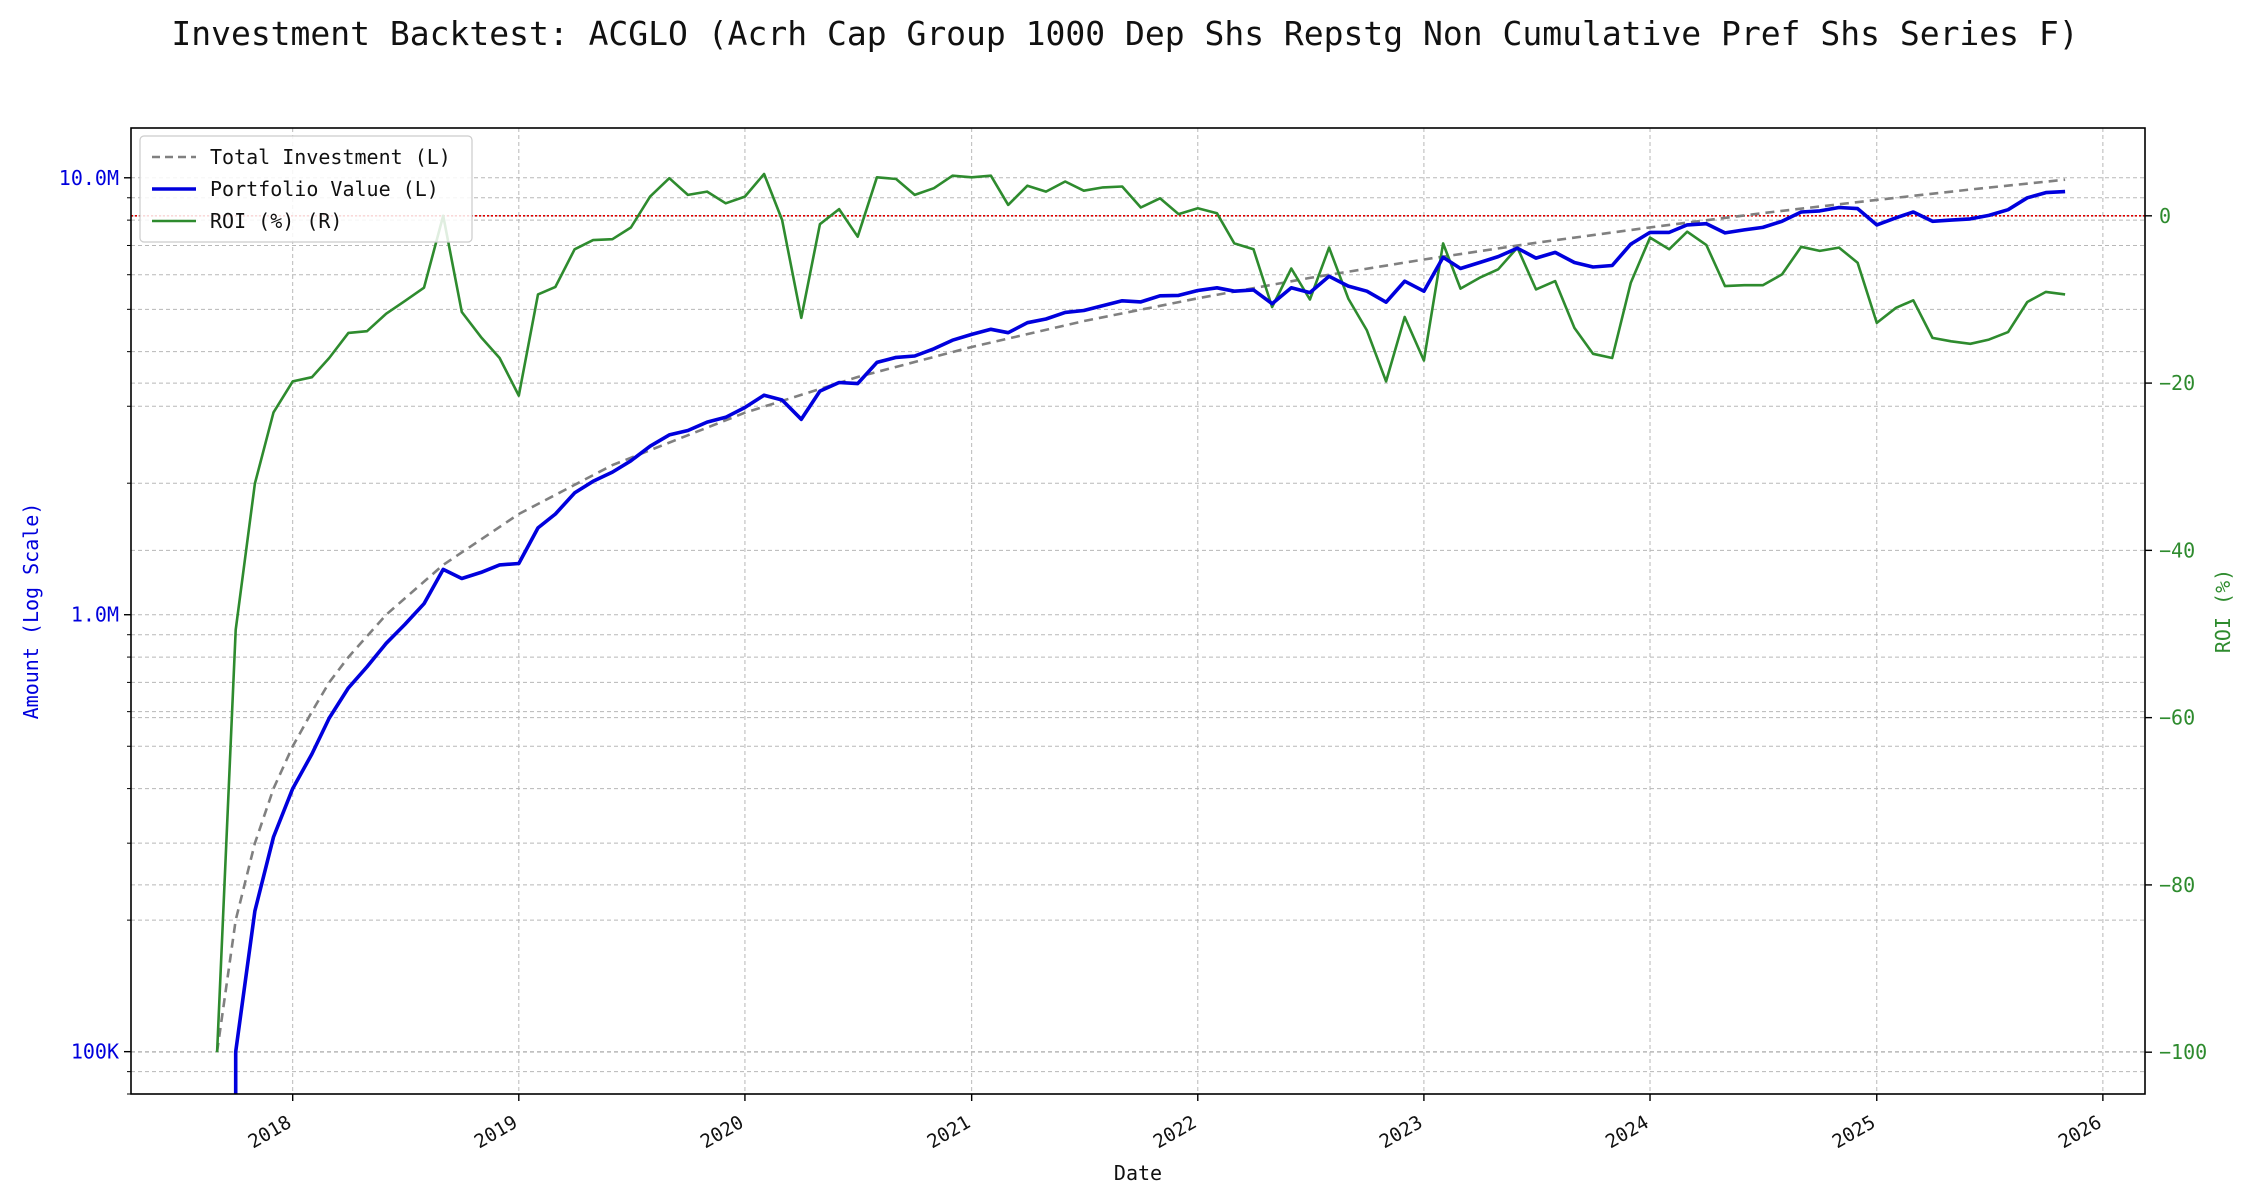 The width and height of the screenshot is (2250, 1200). Describe the element at coordinates (1138, 1173) in the screenshot. I see `x-axis-label: Date` at that location.